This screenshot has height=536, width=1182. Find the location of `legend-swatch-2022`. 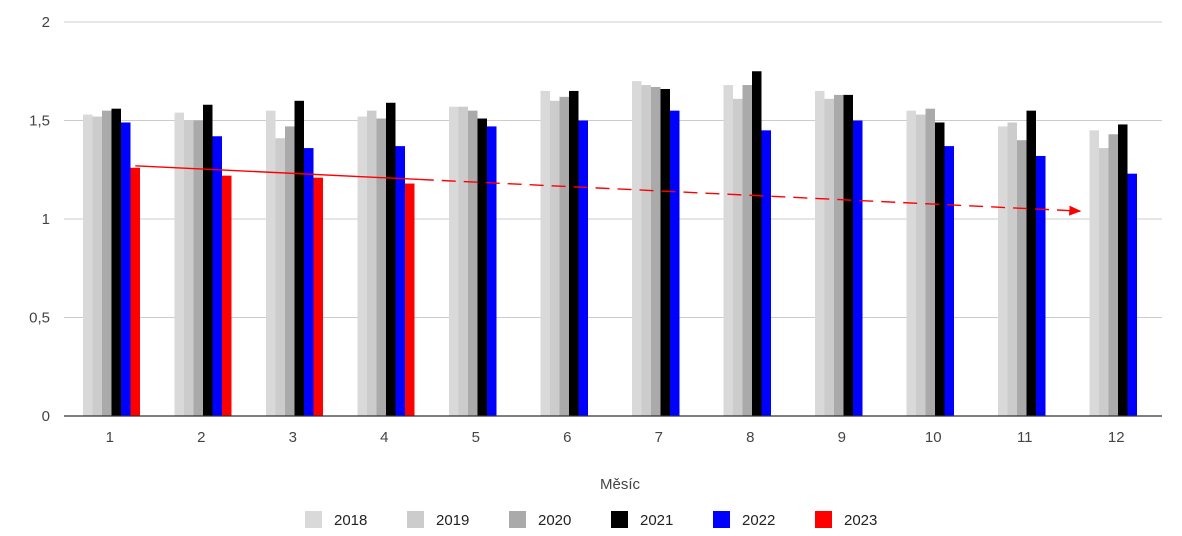

legend-swatch-2022 is located at coordinates (721, 519).